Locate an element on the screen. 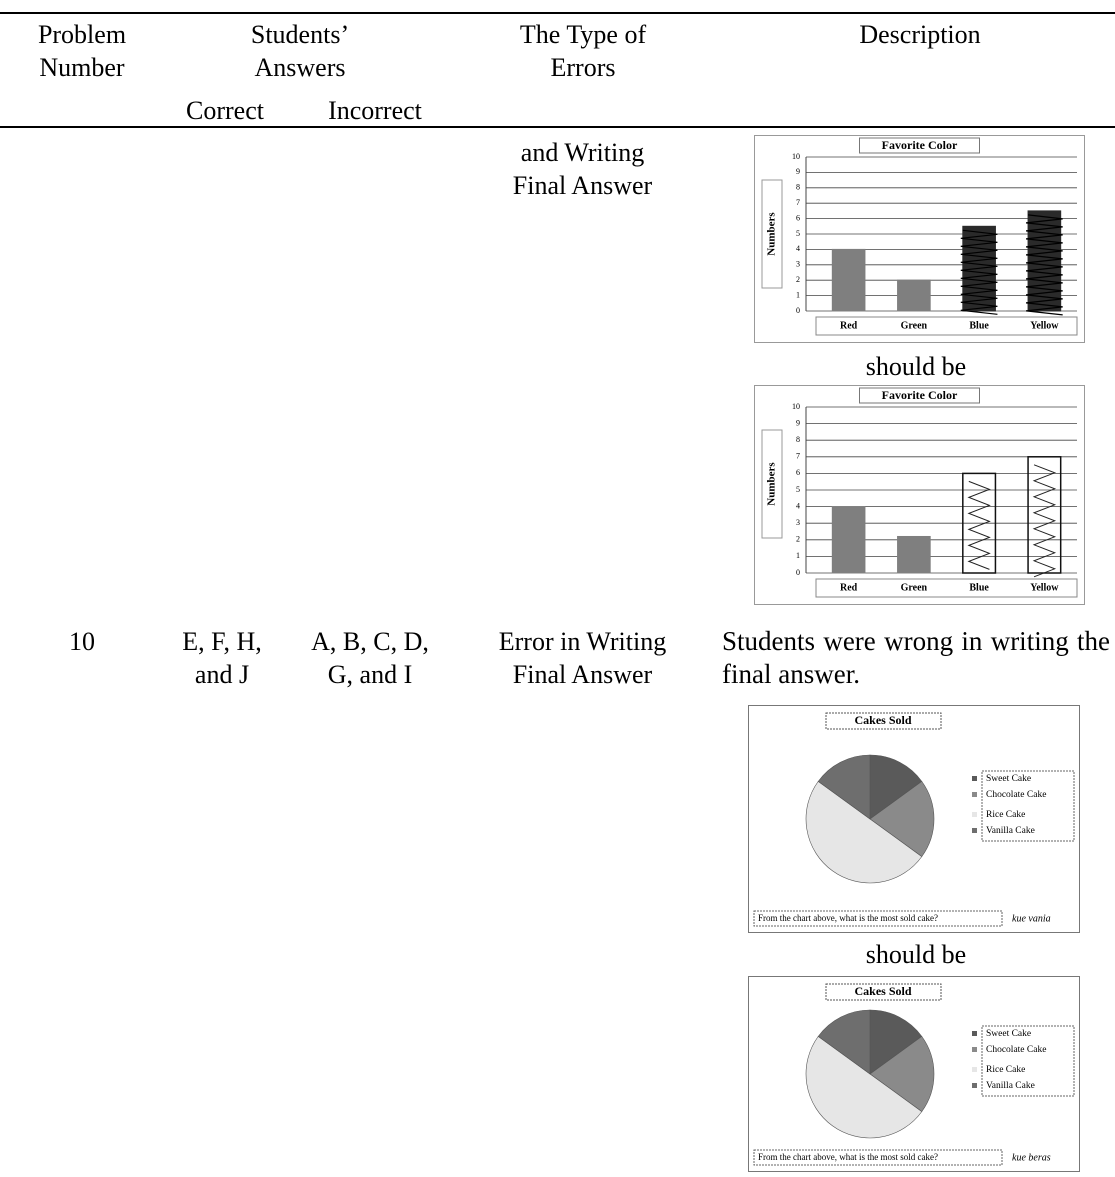  header-error-type: The Type of Errors is located at coordinates (583, 51).